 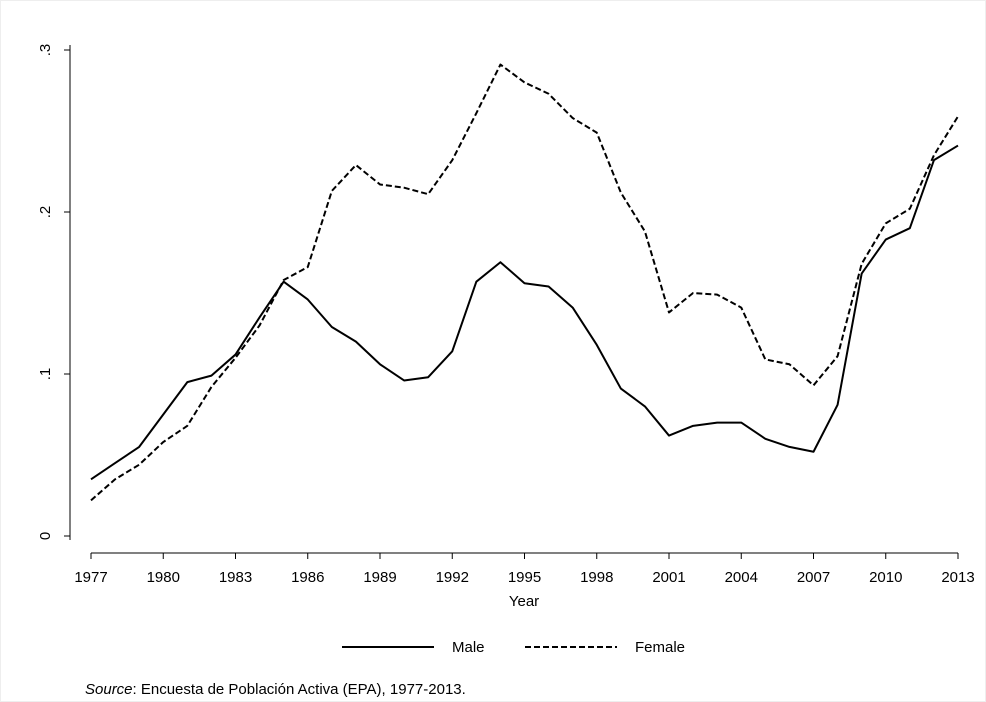 I want to click on x-tick-label: 1989, so click(x=379, y=577).